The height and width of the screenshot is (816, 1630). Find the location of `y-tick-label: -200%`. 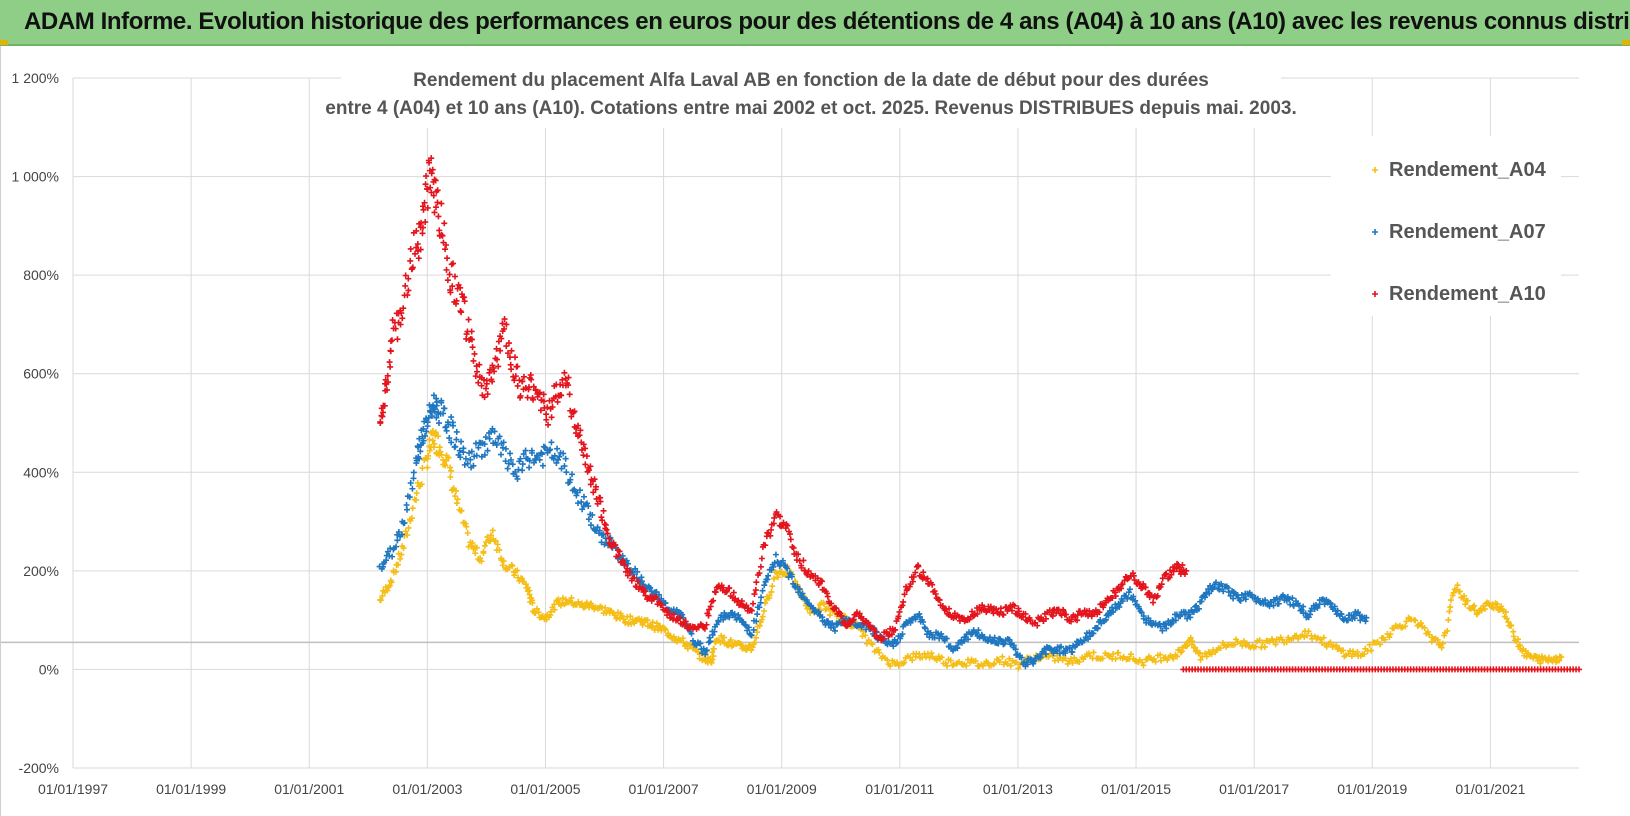

y-tick-label: -200% is located at coordinates (39, 768).